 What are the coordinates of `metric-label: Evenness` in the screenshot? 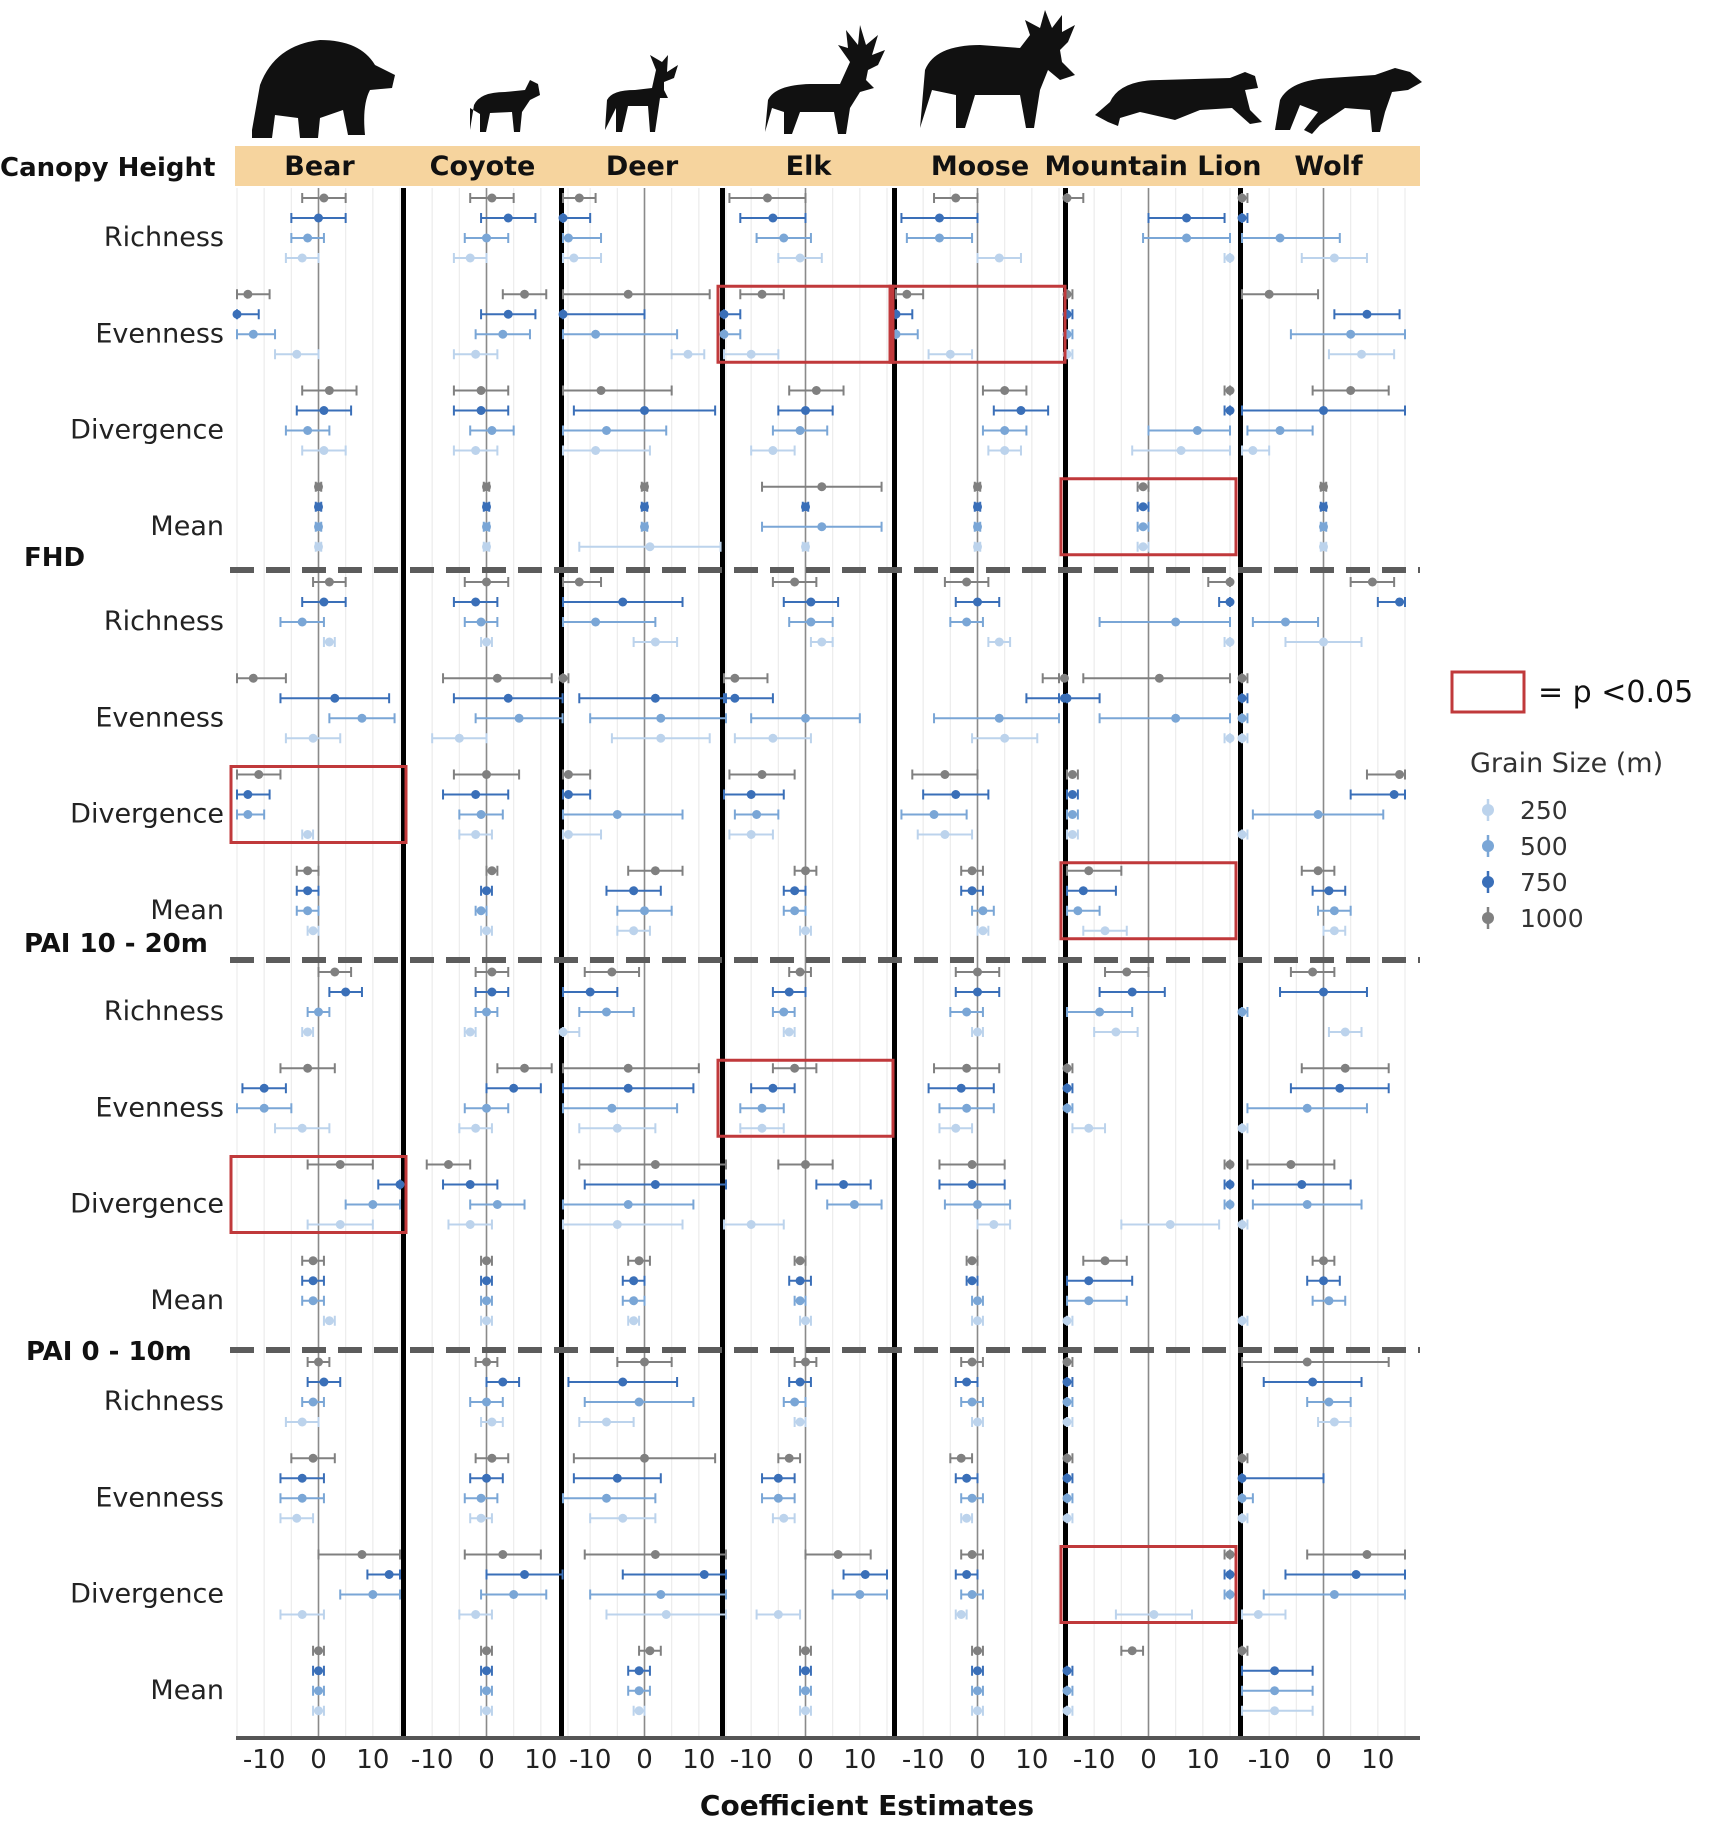 It's located at (159, 1107).